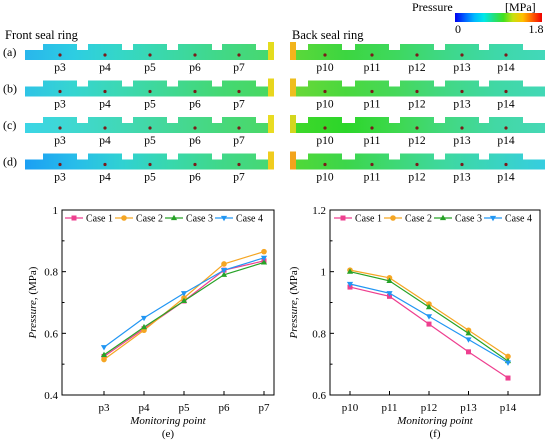 This screenshot has width=550, height=444. What do you see at coordinates (105, 408) in the screenshot?
I see `x-tick-label: p3` at bounding box center [105, 408].